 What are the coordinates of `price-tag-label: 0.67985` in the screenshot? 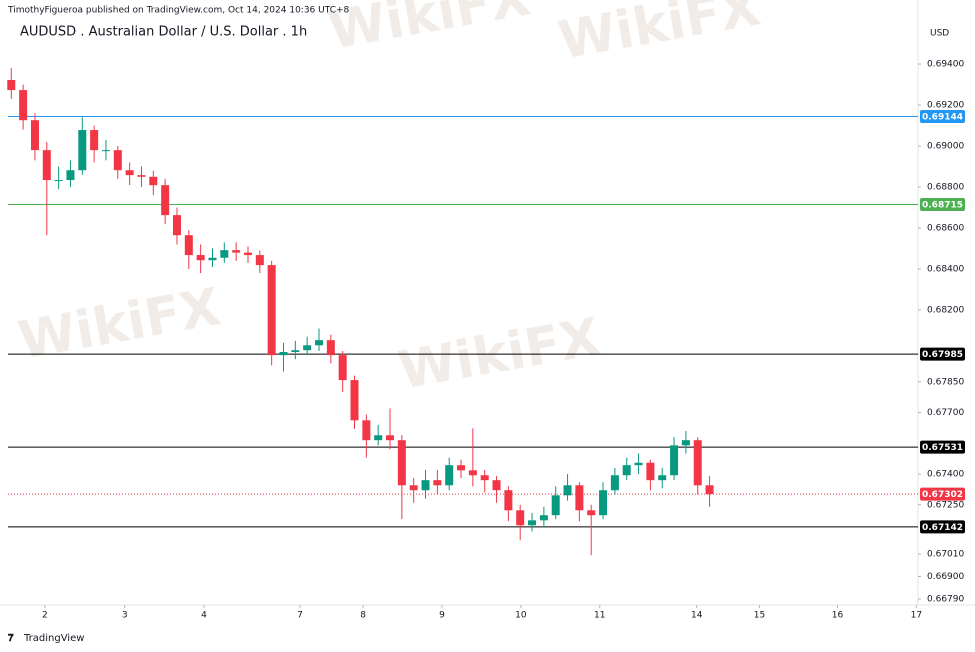 It's located at (942, 355).